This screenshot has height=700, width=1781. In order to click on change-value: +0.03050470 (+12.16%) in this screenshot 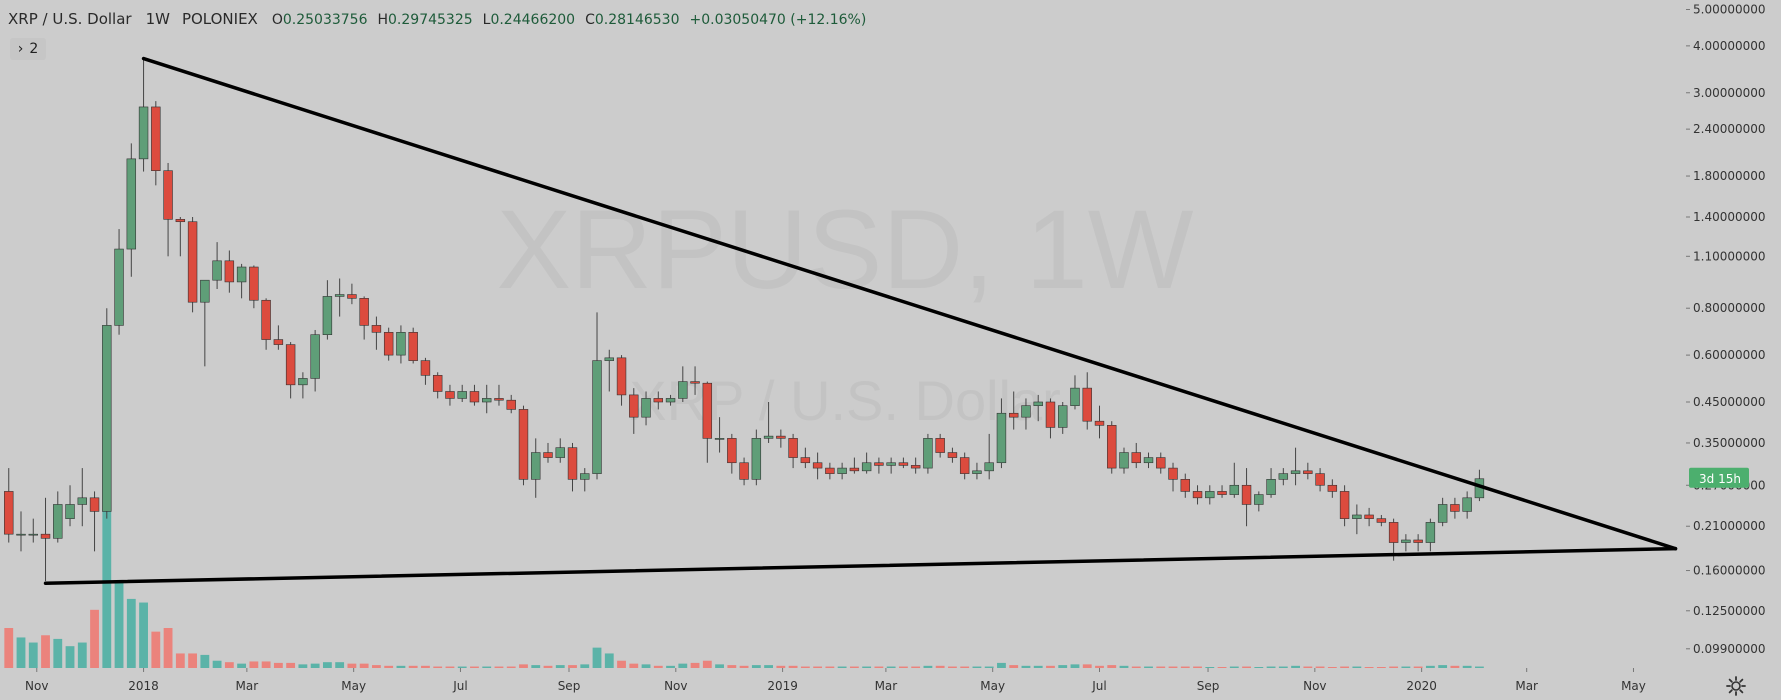, I will do `click(778, 20)`.